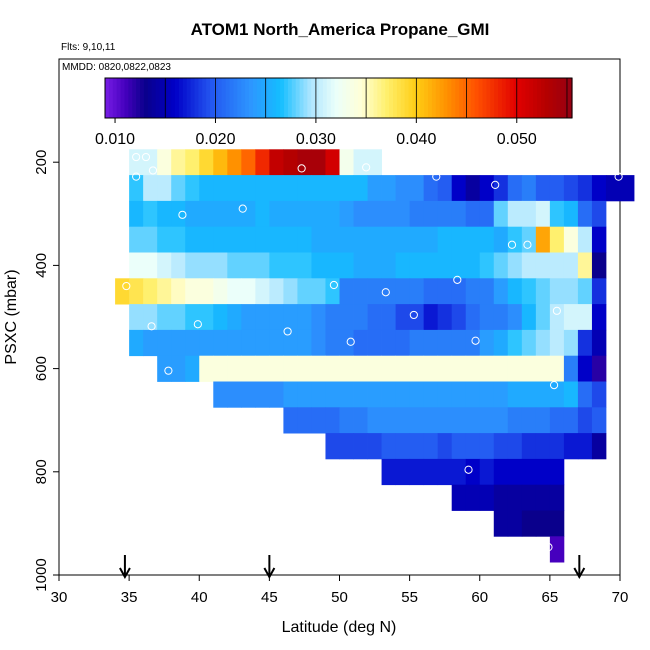  What do you see at coordinates (517, 139) in the screenshot?
I see `colorbar-tick-label: 0.050` at bounding box center [517, 139].